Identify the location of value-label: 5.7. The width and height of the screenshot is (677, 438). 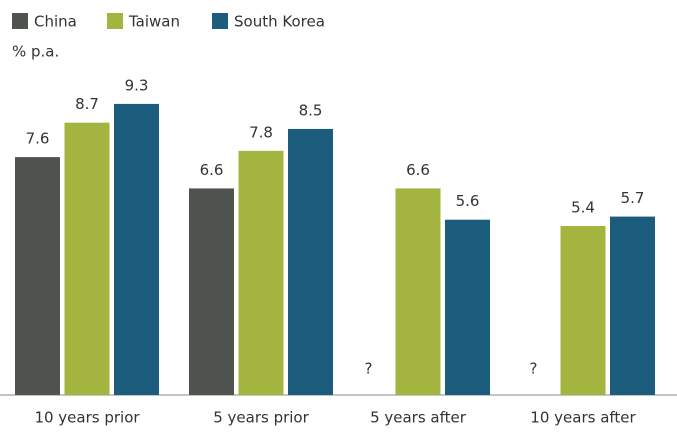
(633, 198).